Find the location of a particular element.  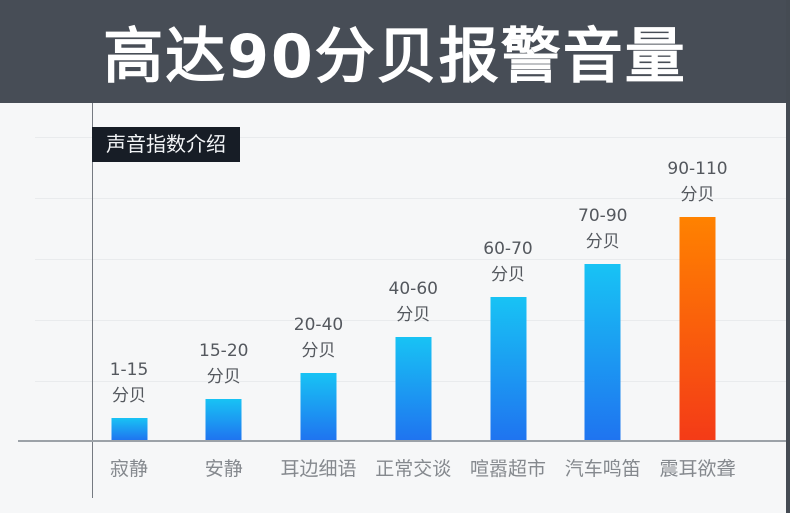

category-label: 喧嚣超市 is located at coordinates (507, 469).